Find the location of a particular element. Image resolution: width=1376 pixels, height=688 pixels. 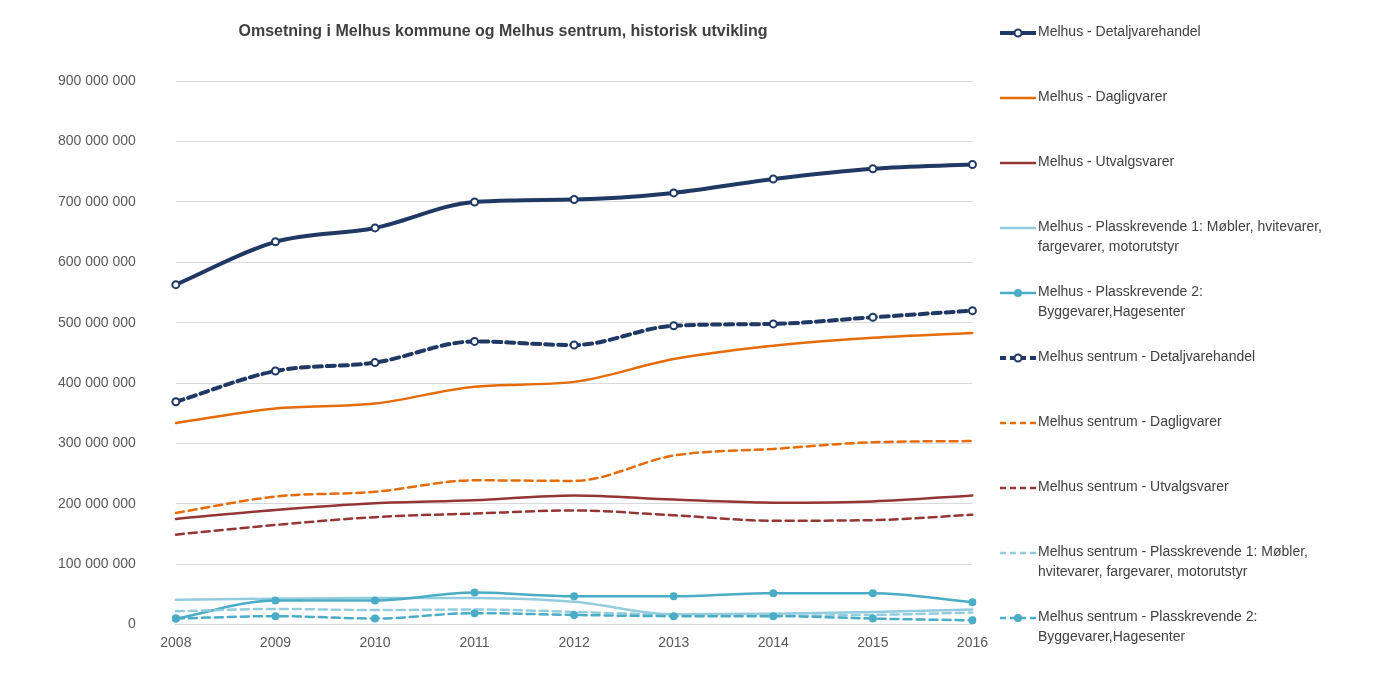

x-tick-label: 2012 is located at coordinates (574, 641).